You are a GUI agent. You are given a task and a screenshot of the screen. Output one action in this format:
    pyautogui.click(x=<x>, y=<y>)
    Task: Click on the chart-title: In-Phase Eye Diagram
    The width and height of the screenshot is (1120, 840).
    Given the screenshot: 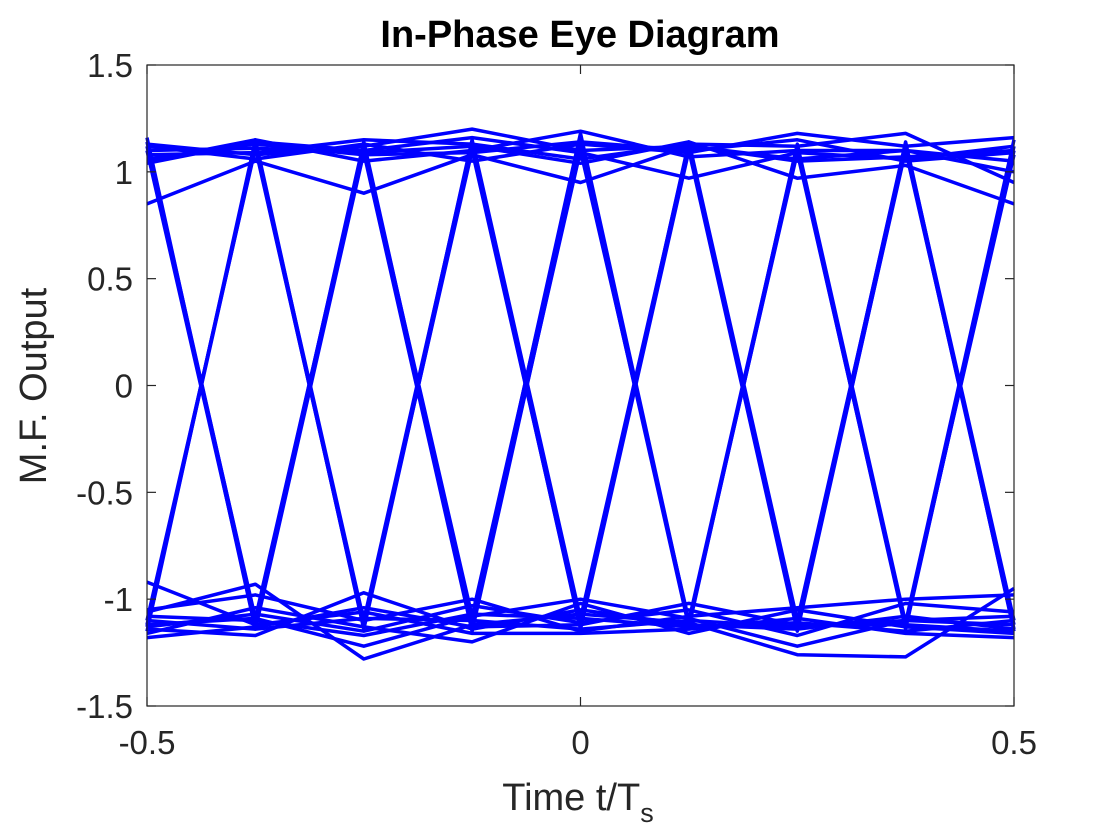 What is the action you would take?
    pyautogui.click(x=579, y=35)
    